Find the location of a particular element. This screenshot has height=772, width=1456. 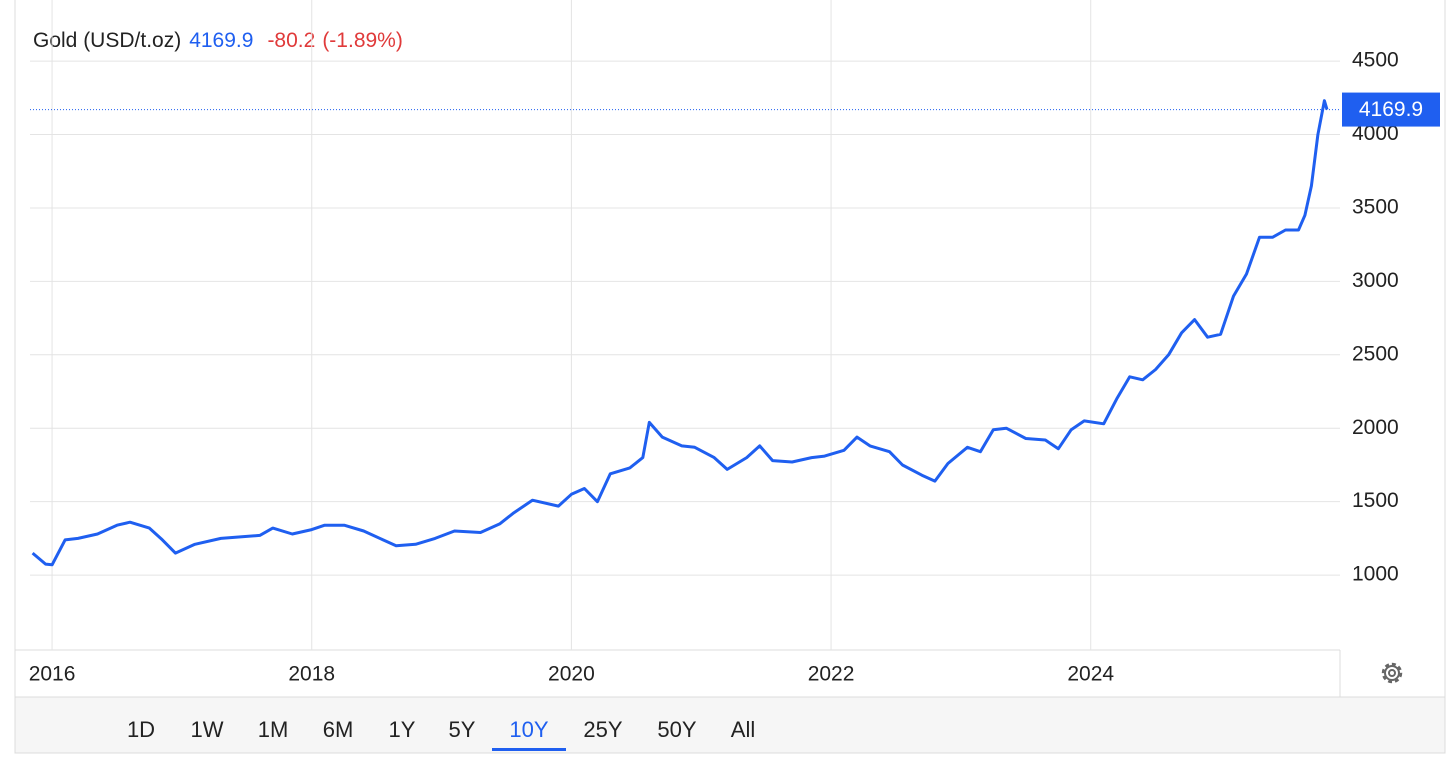

change: -80.2 is located at coordinates (291, 40).